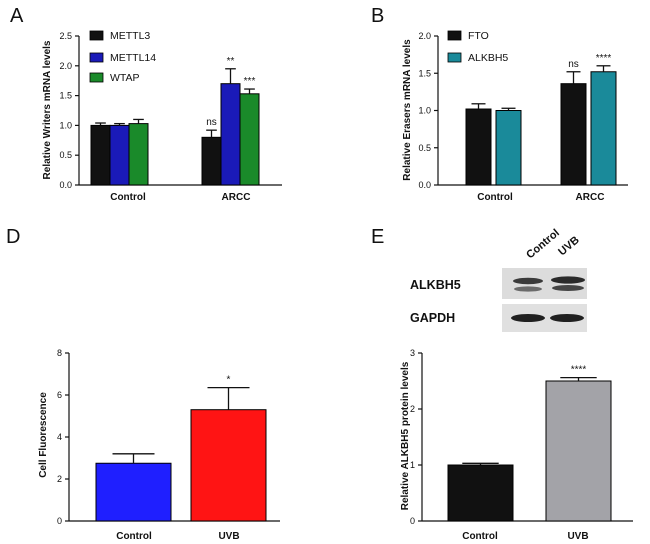 The width and height of the screenshot is (650, 544). I want to click on panel-a-legend: METTL3 METTL14 WTAP, so click(122, 57).